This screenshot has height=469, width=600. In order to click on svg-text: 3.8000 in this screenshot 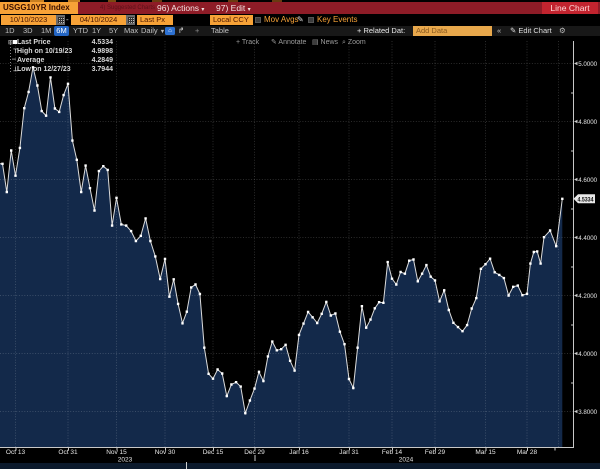, I will do `click(587, 412)`.